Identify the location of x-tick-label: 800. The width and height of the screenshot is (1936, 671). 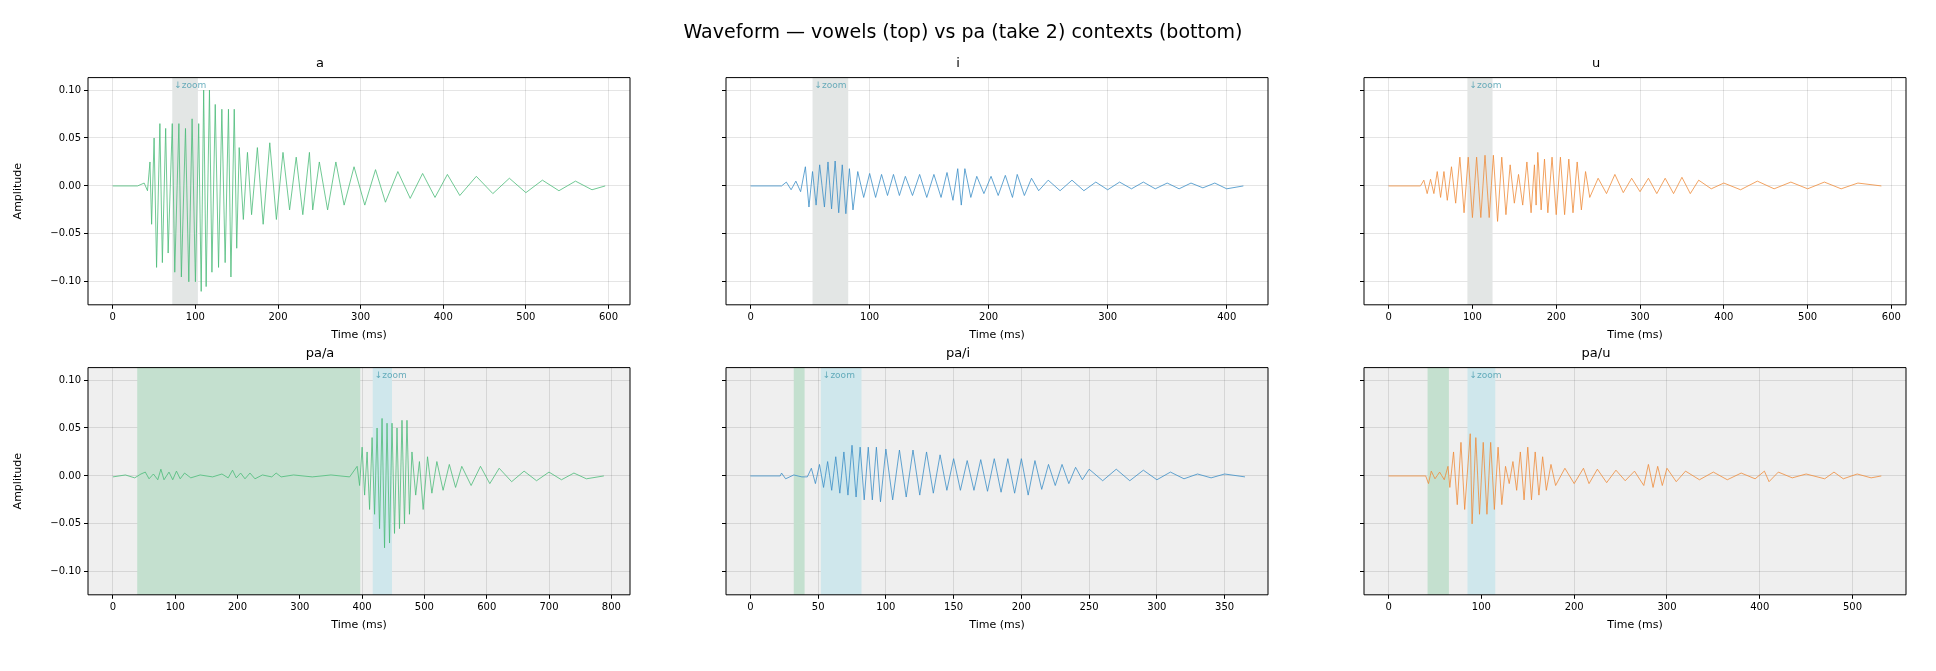
(611, 607).